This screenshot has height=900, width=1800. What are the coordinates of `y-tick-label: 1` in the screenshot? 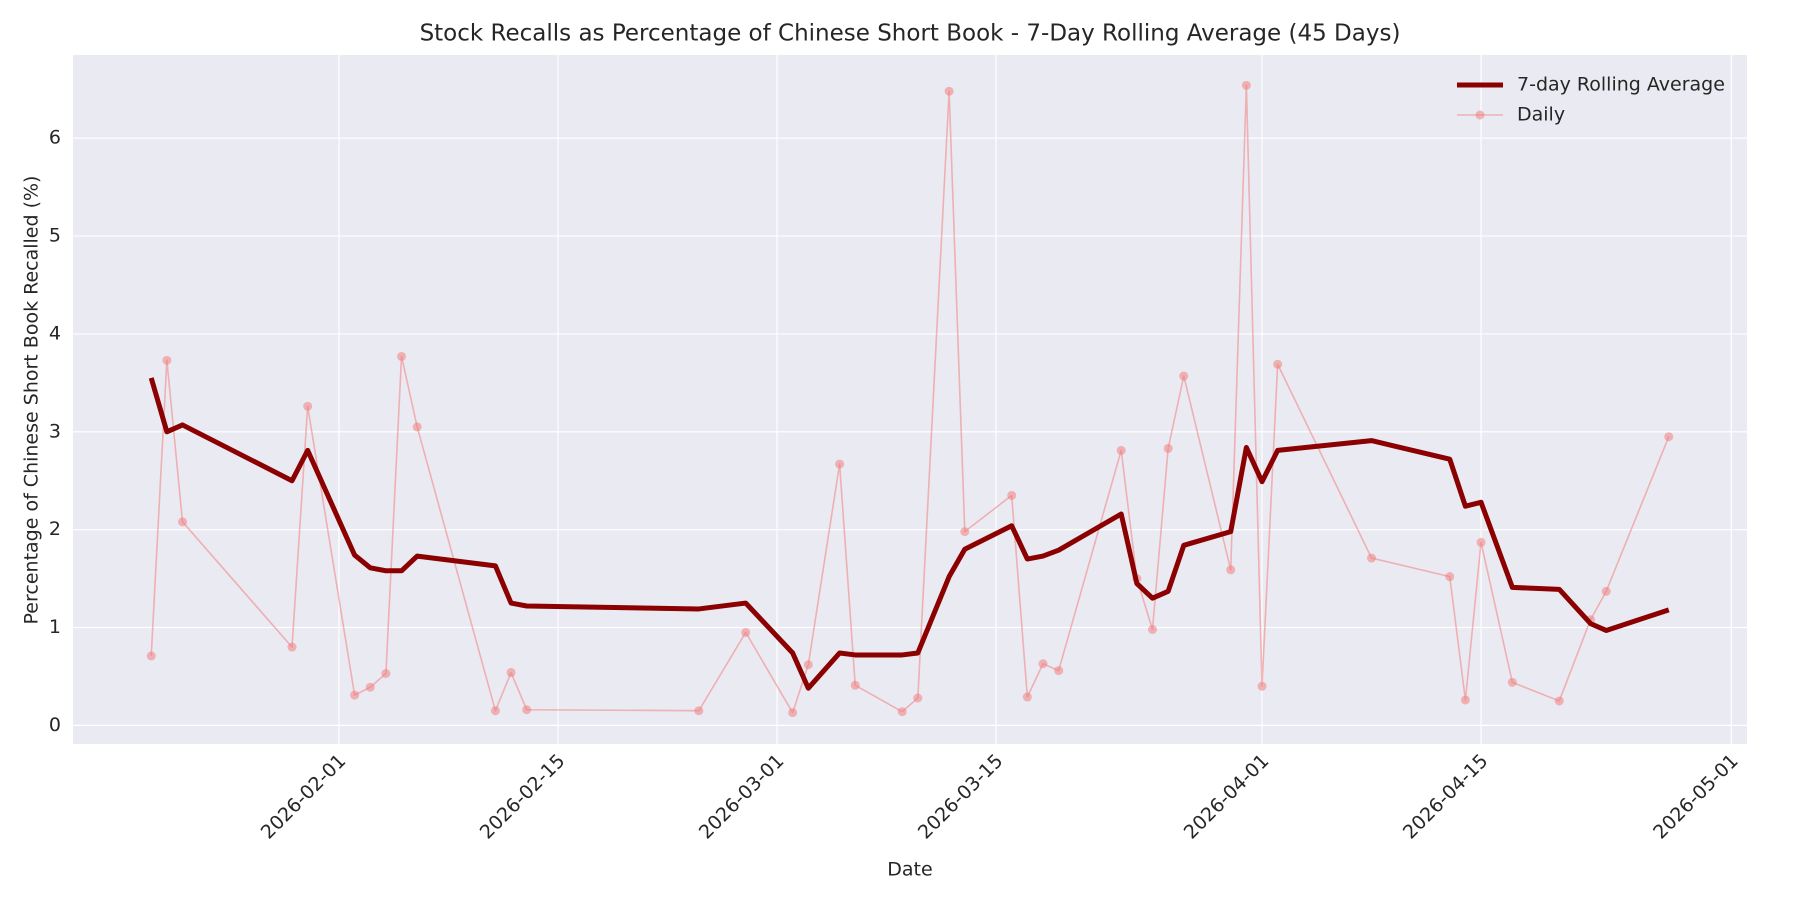 It's located at (55, 627).